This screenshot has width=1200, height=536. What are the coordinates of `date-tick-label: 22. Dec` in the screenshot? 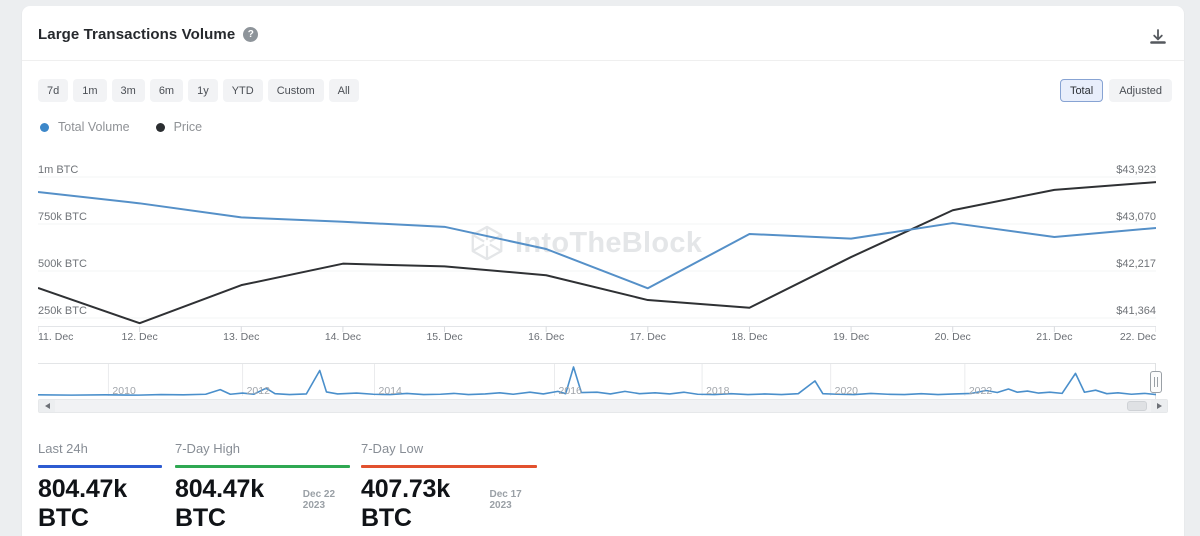 It's located at (1137, 337).